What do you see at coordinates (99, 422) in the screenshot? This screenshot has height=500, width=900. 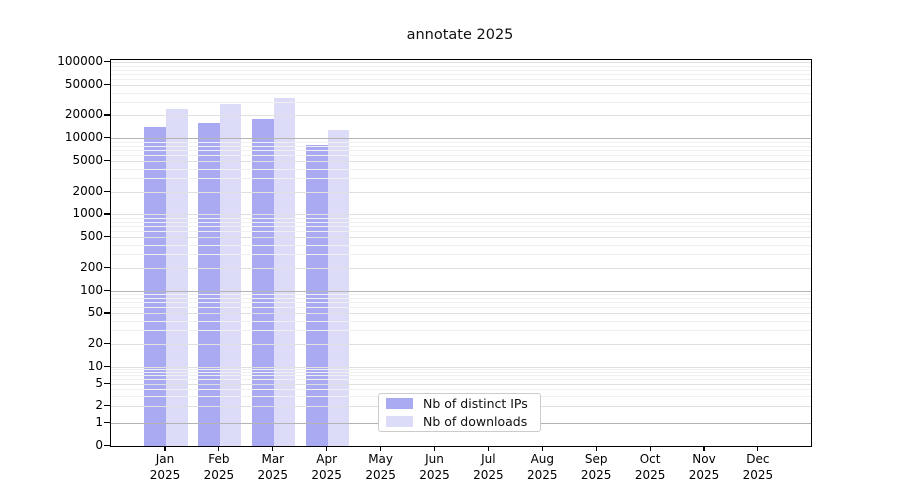 I see `y-axis-tick-label: 1` at bounding box center [99, 422].